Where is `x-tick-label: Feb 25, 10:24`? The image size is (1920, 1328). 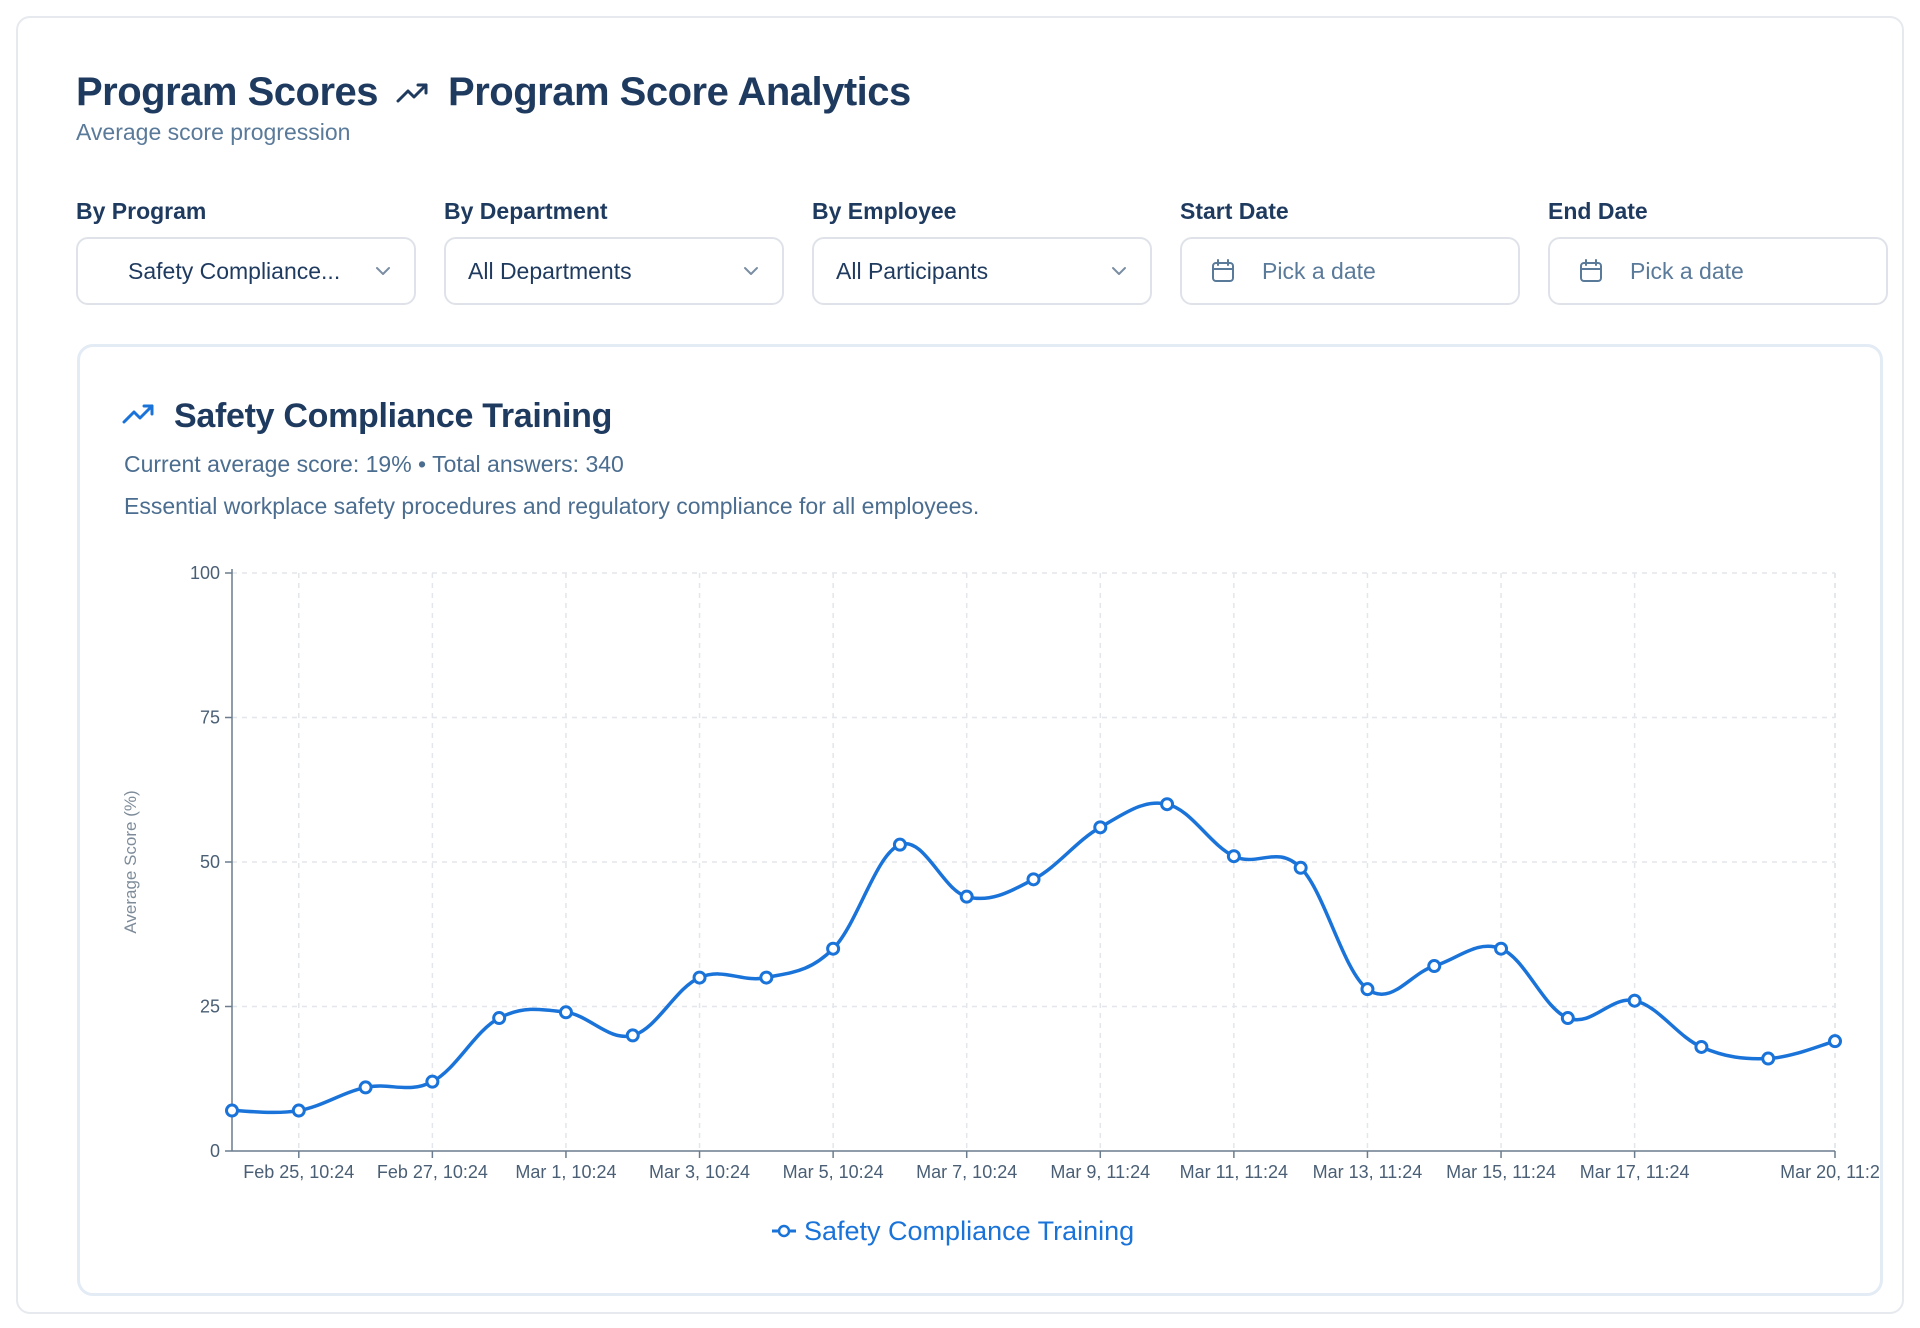
x-tick-label: Feb 25, 10:24 is located at coordinates (298, 1172).